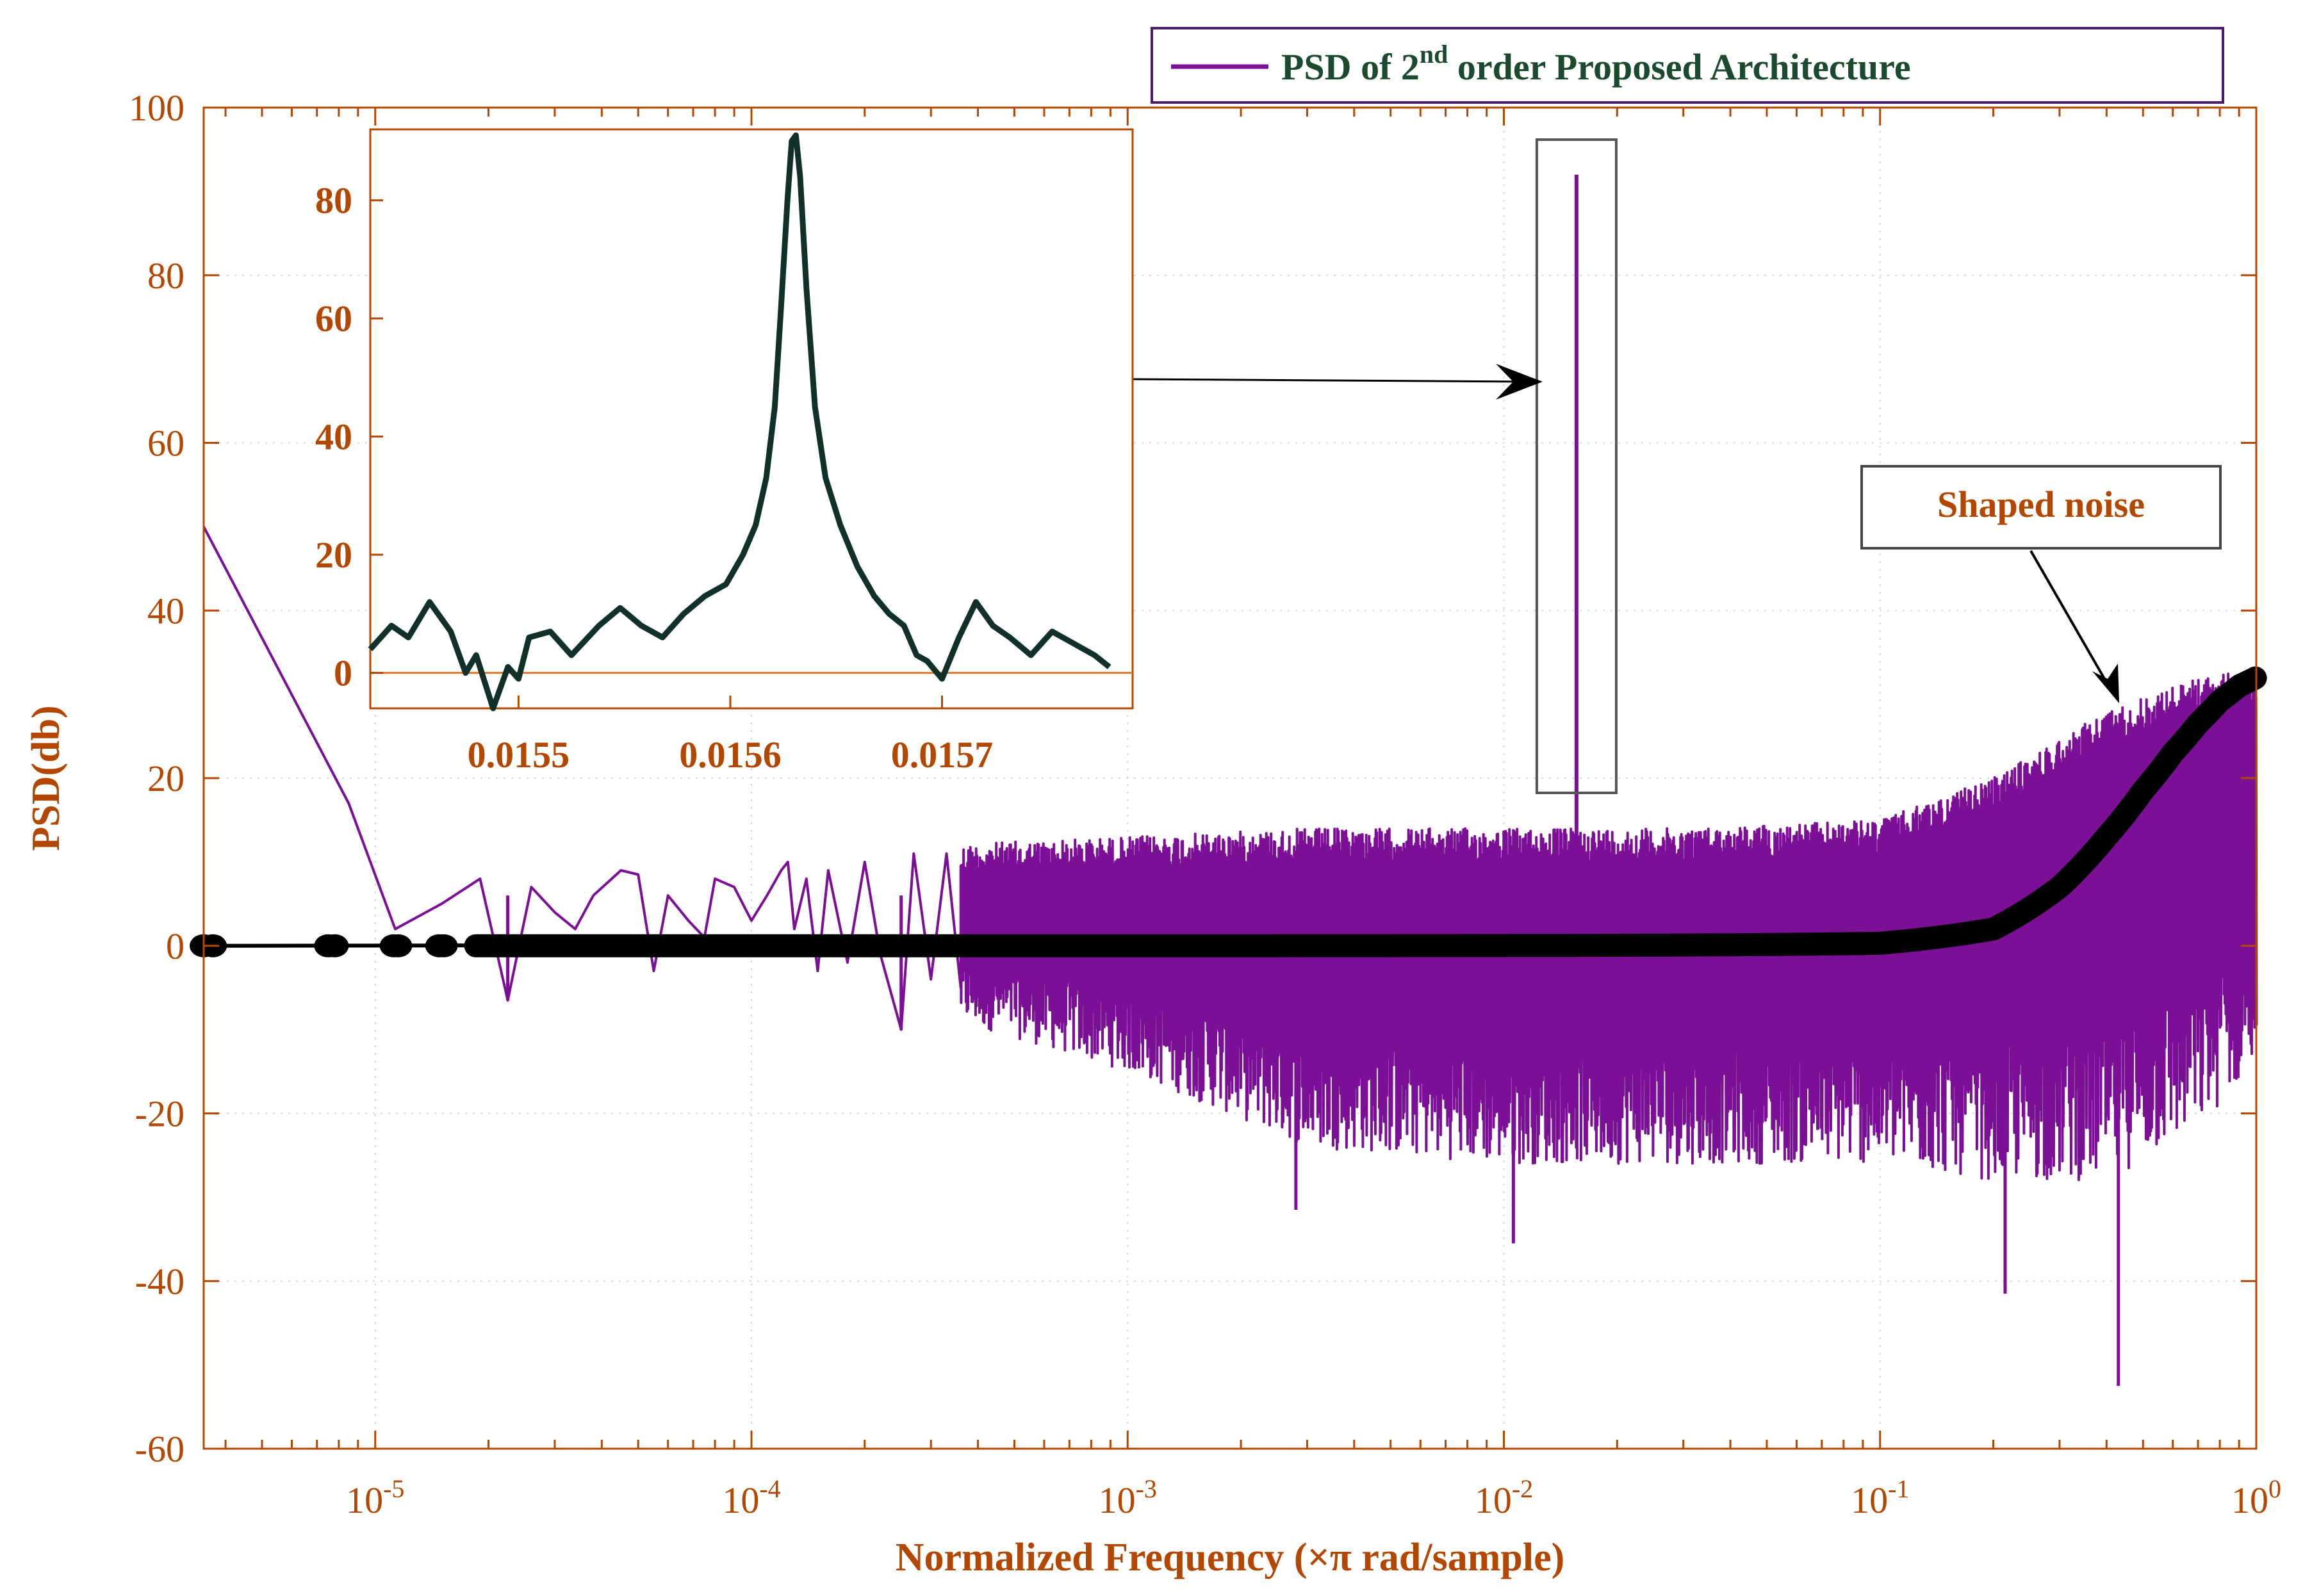  What do you see at coordinates (333, 318) in the screenshot?
I see `inset-y-tick-label: 60` at bounding box center [333, 318].